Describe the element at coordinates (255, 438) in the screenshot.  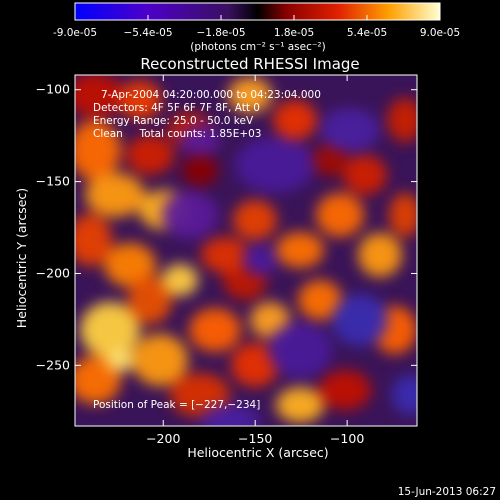
I see `x-tick-label: −150` at that location.